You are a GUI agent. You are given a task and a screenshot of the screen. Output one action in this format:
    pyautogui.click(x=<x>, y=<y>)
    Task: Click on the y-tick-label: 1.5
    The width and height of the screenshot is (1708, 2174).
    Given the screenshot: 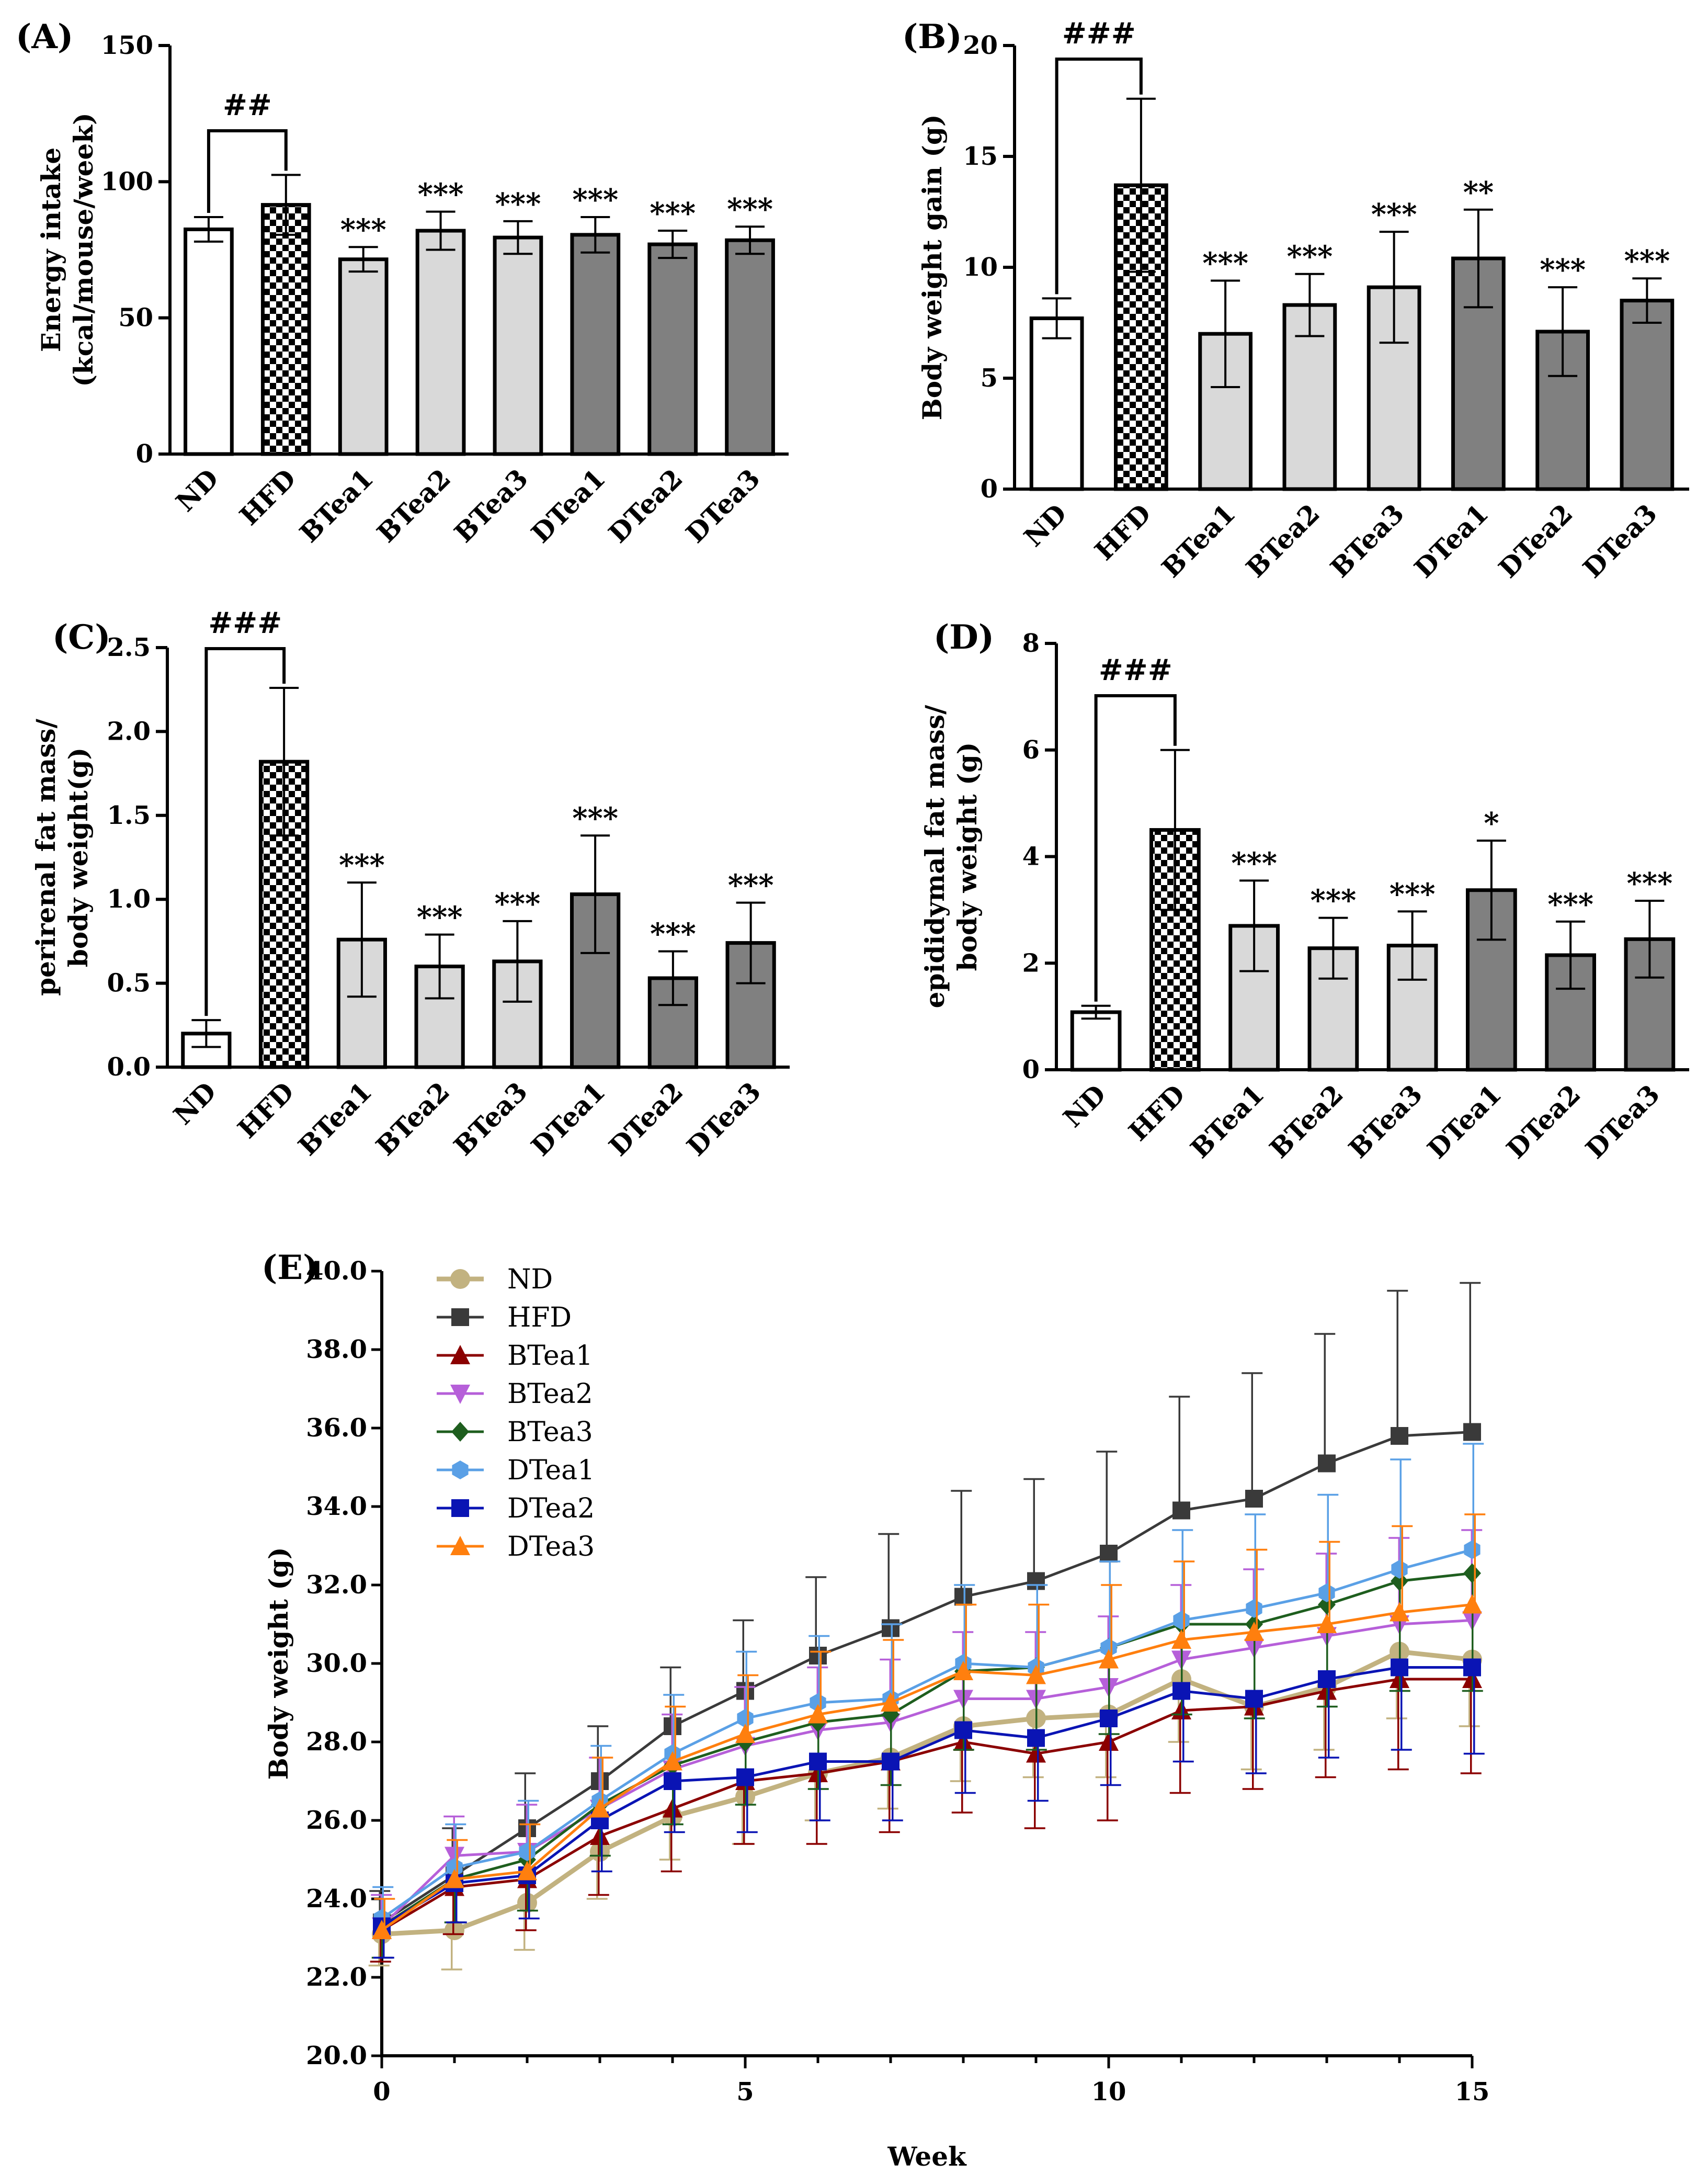 What is the action you would take?
    pyautogui.click(x=129, y=815)
    